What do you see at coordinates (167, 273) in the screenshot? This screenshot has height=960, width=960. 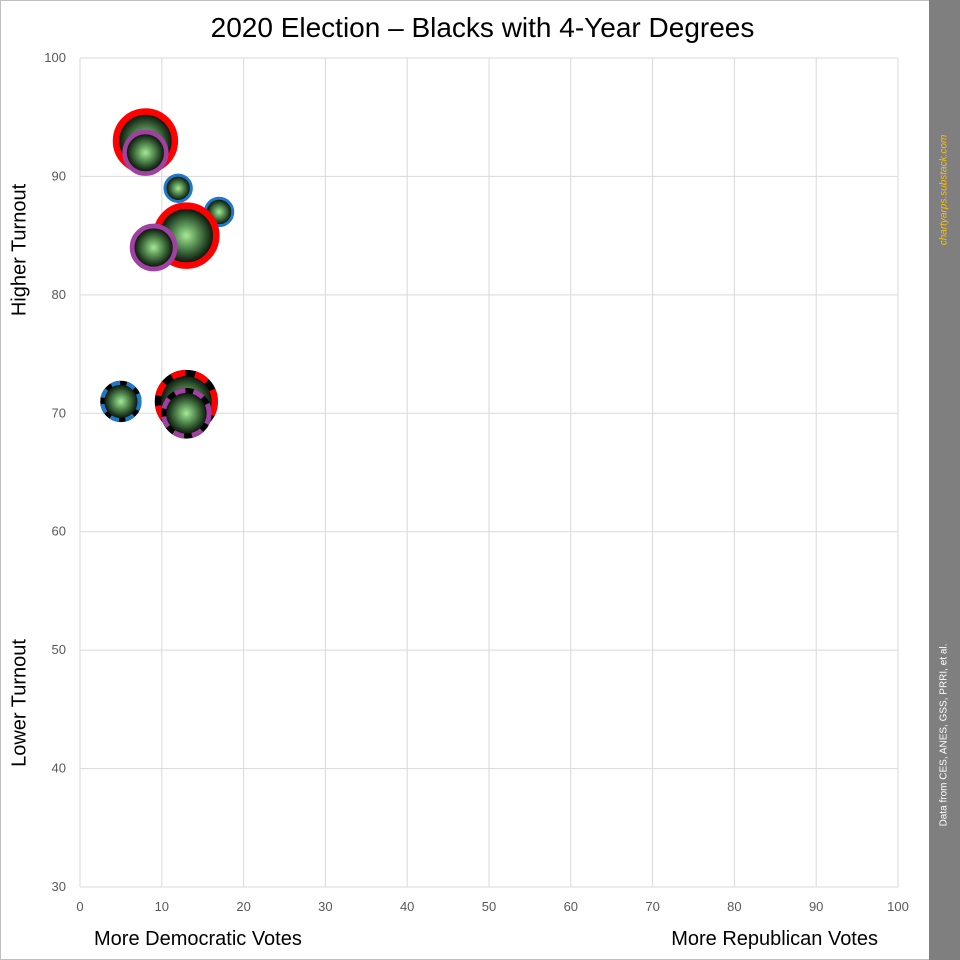 I see `data-points` at bounding box center [167, 273].